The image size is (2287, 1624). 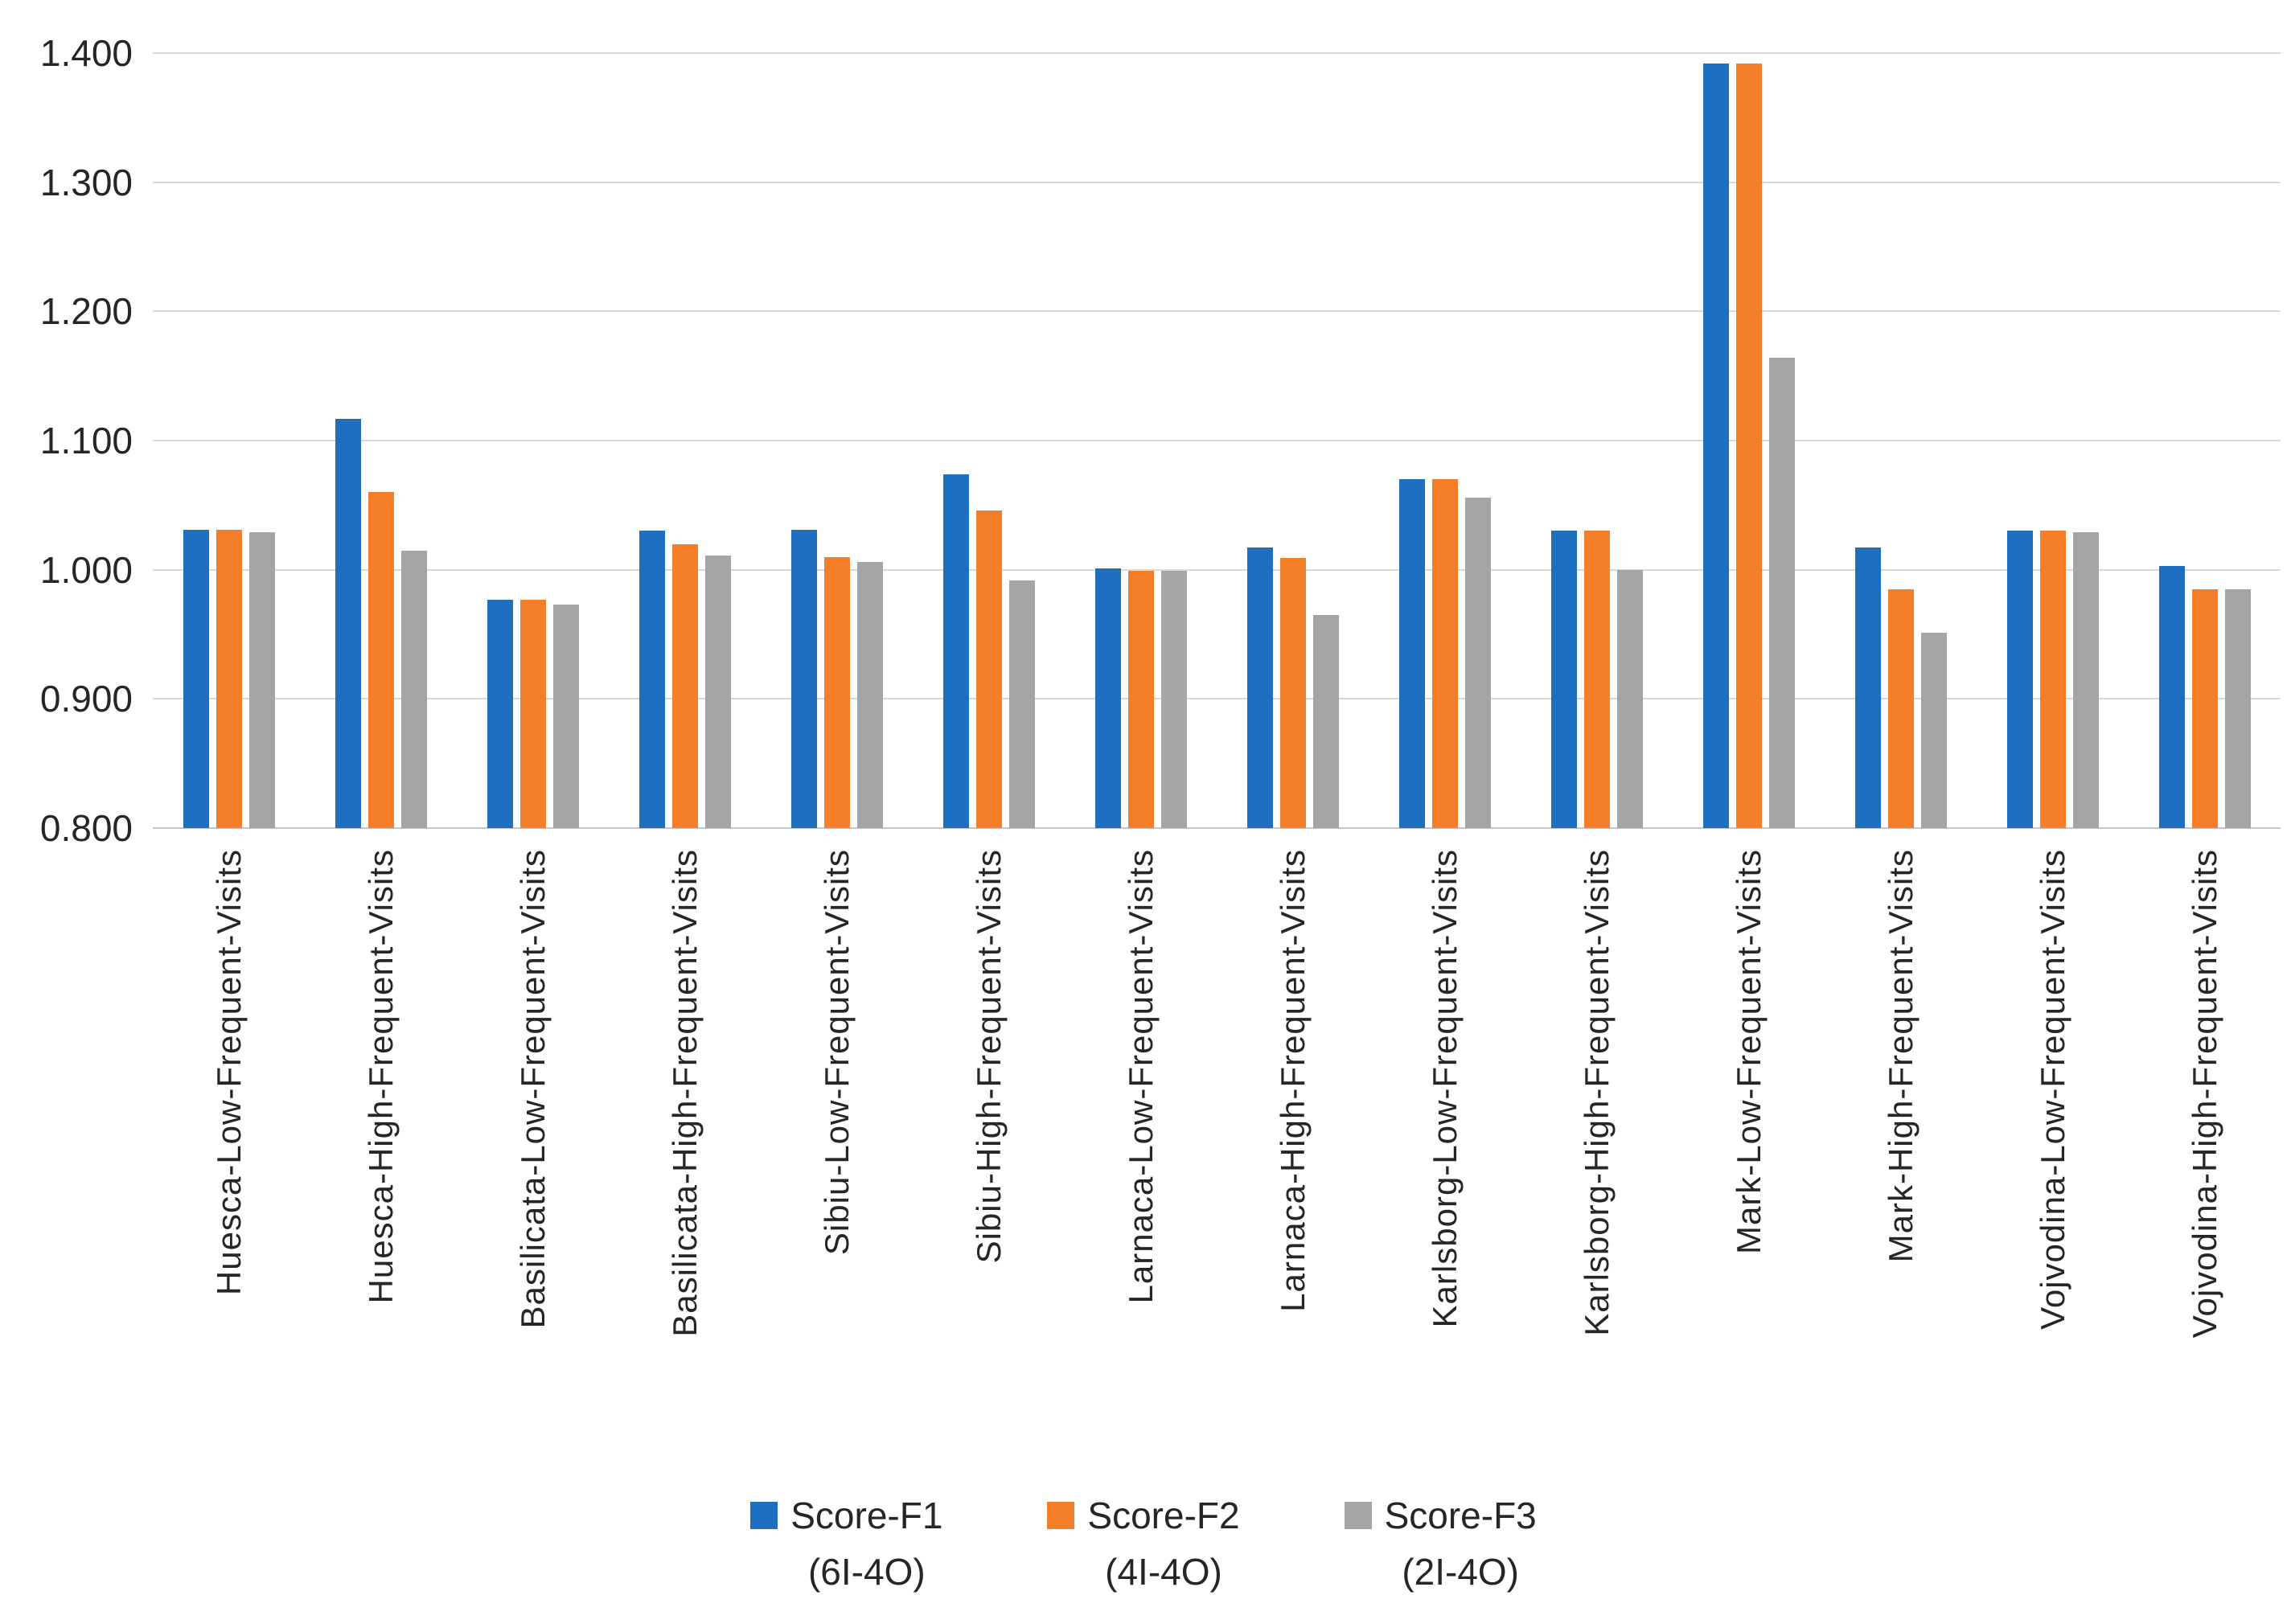 What do you see at coordinates (846, 1544) in the screenshot?
I see `legend-item: Score-F1 (6I-4O)` at bounding box center [846, 1544].